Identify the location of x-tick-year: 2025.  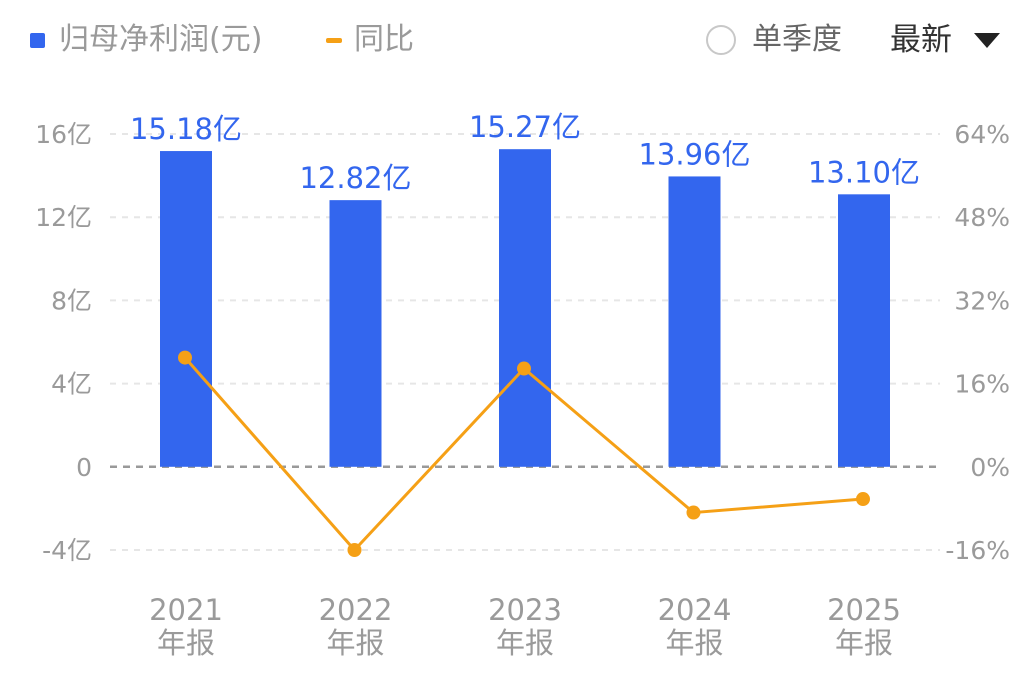
(864, 610).